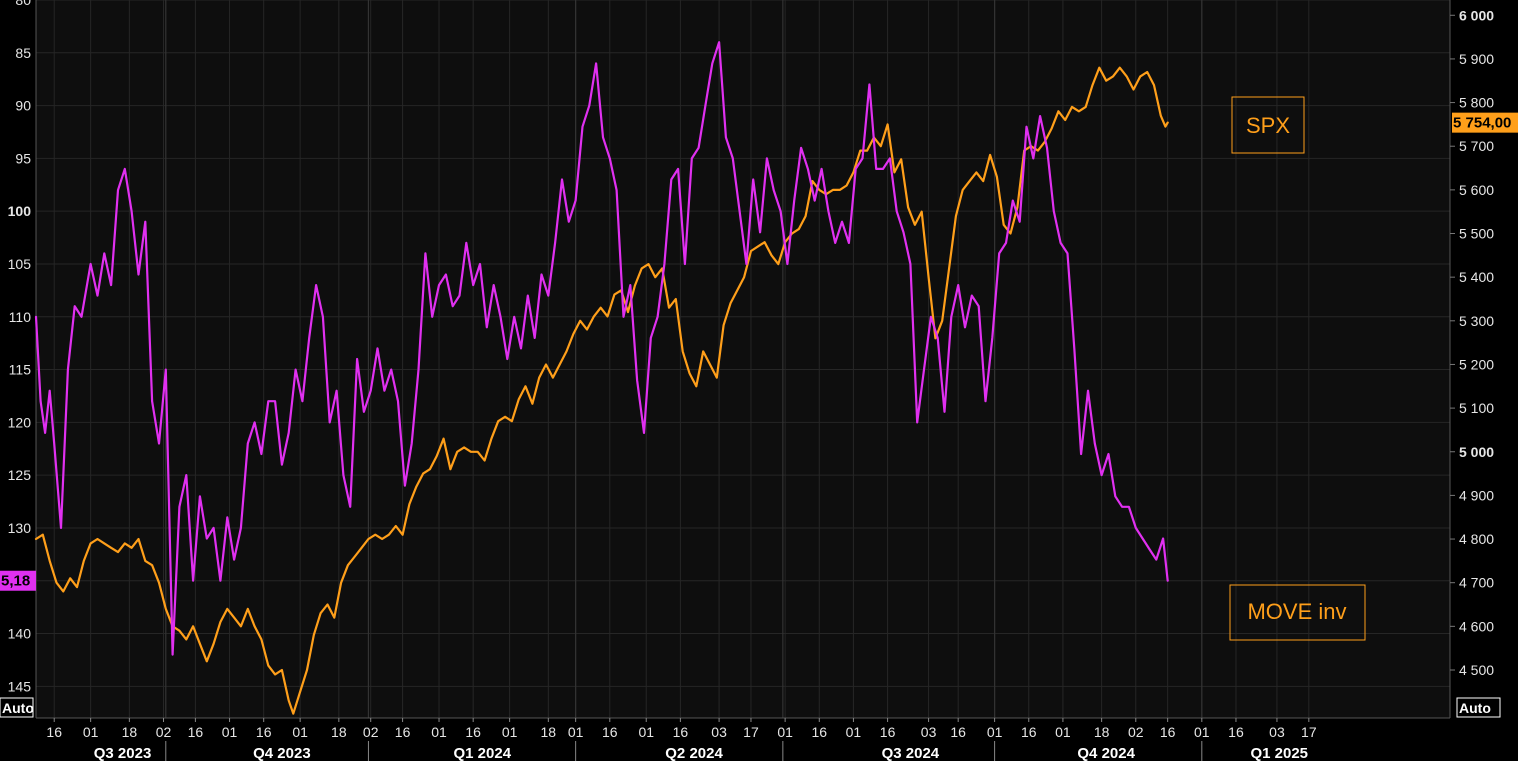 The height and width of the screenshot is (761, 1518). Describe the element at coordinates (1476, 146) in the screenshot. I see `right-tick-label: 5 700` at that location.